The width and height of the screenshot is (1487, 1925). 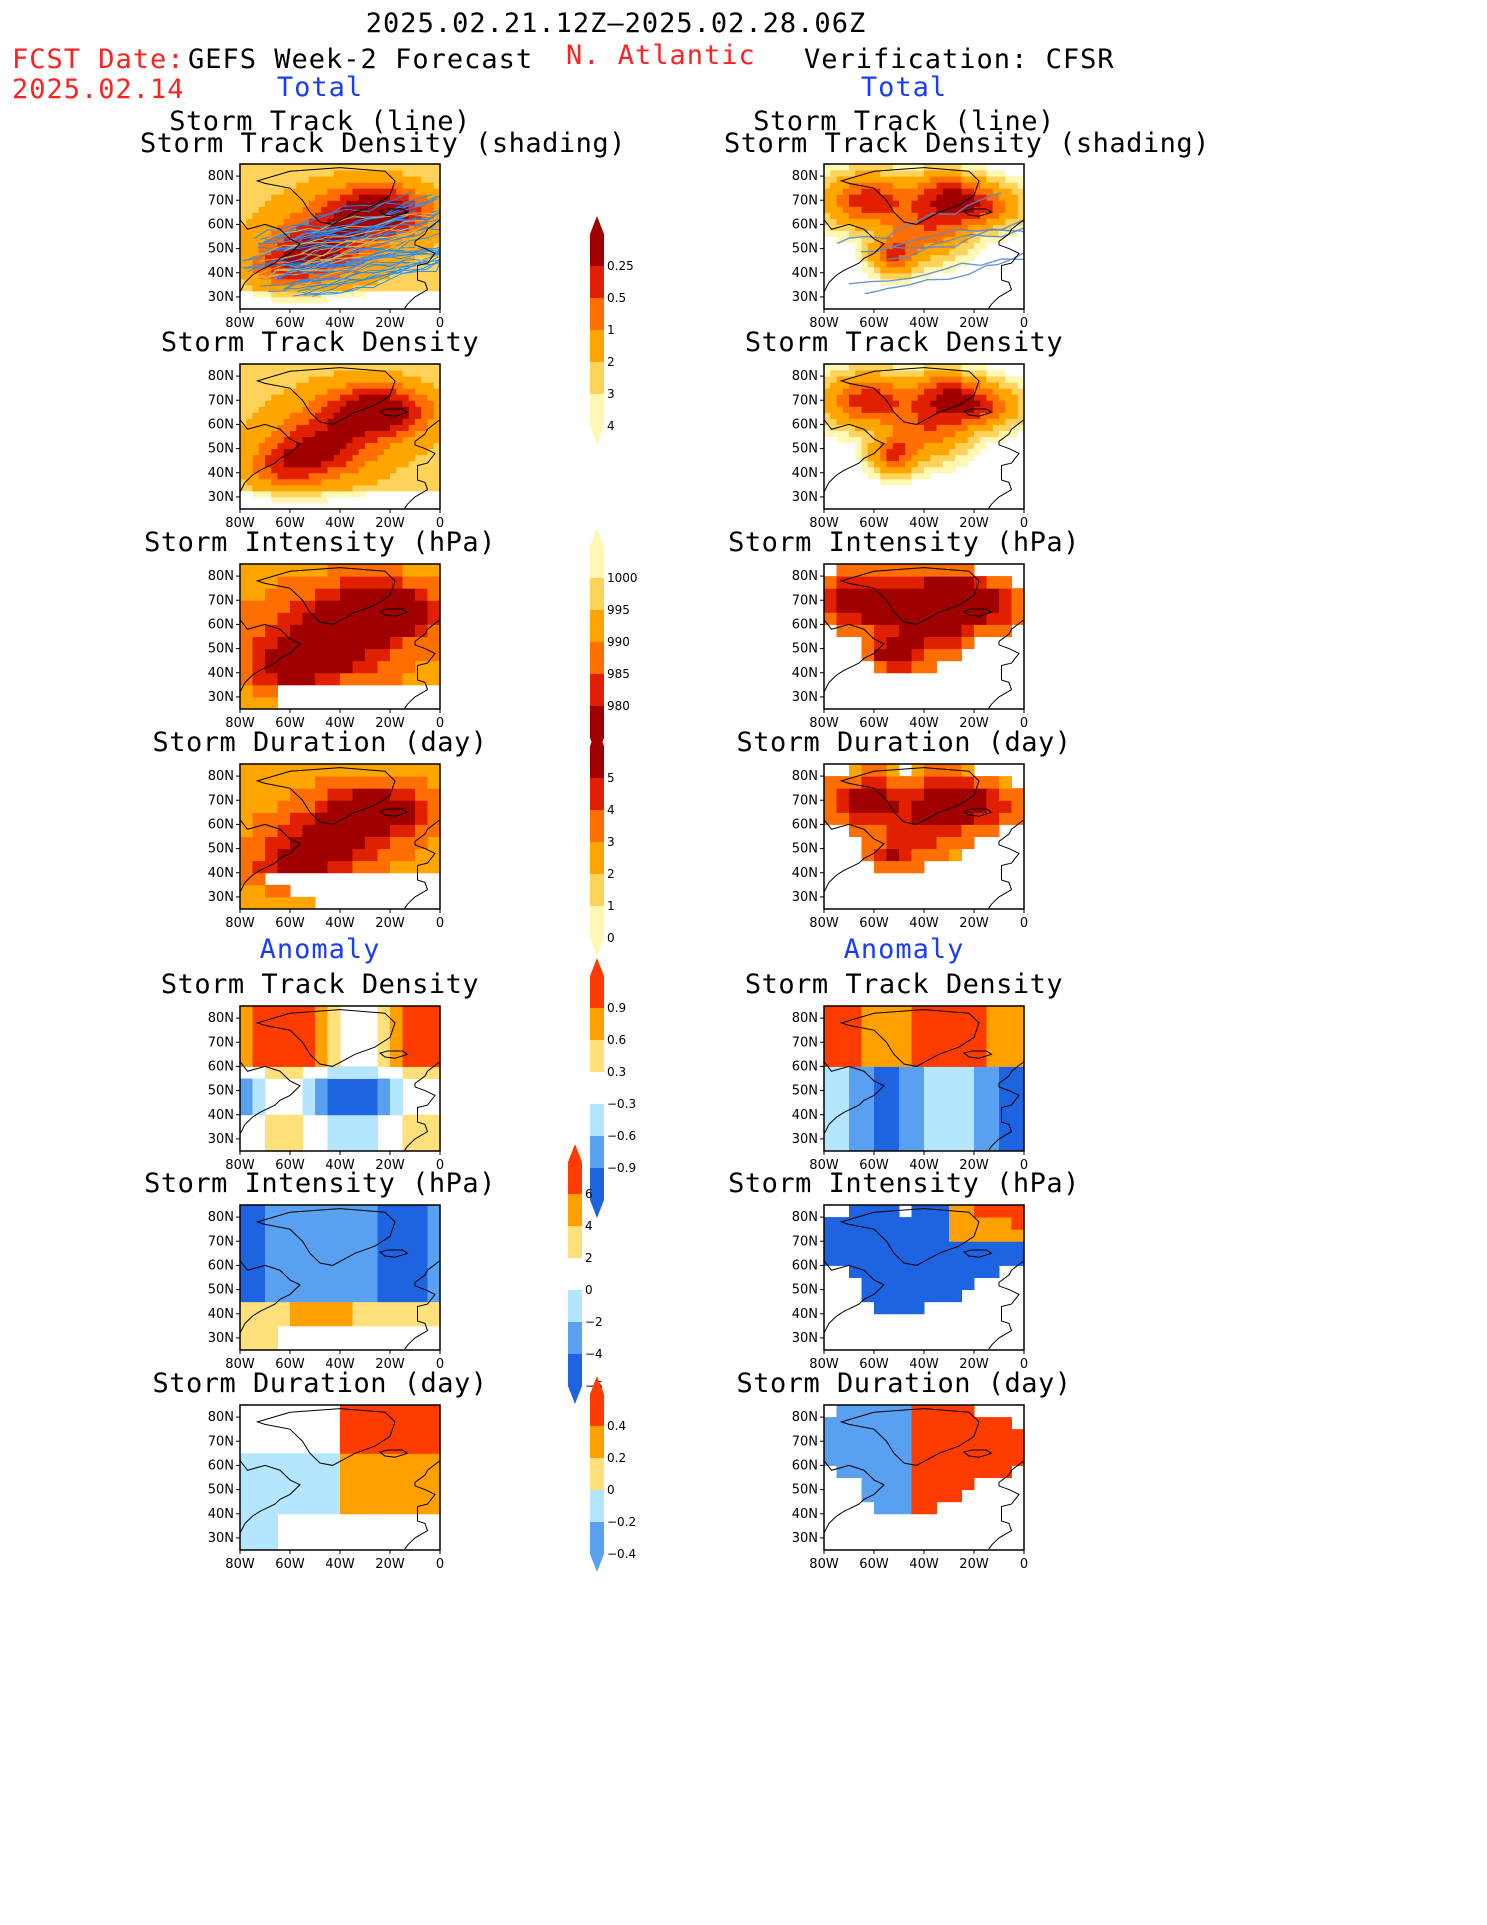 I want to click on colorbar-tick-label: −0.2, so click(x=621, y=1522).